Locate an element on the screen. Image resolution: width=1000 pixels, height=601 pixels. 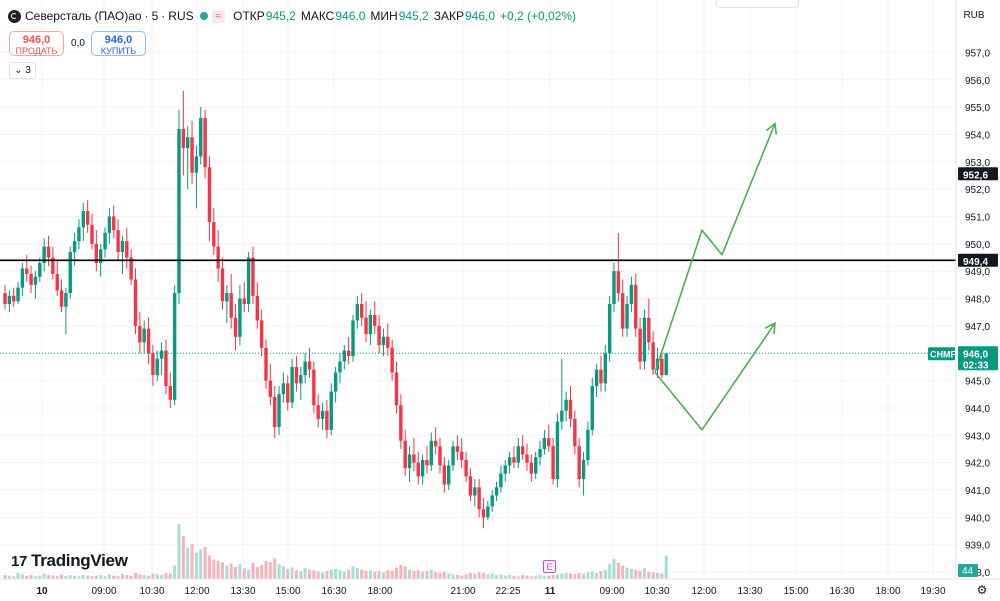
gear-icon: ⚙ is located at coordinates (982, 590).